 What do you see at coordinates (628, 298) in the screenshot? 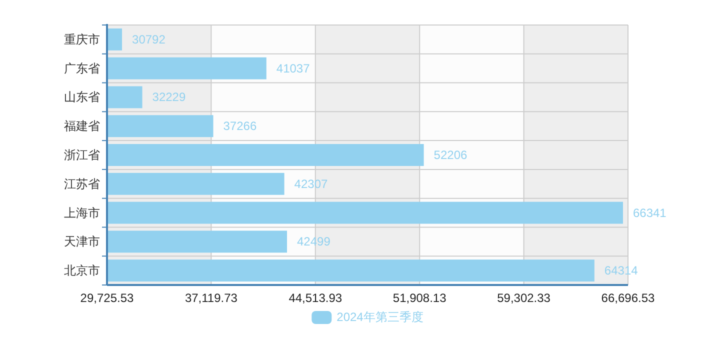
I see `x-tick-label: 66,696.53` at bounding box center [628, 298].